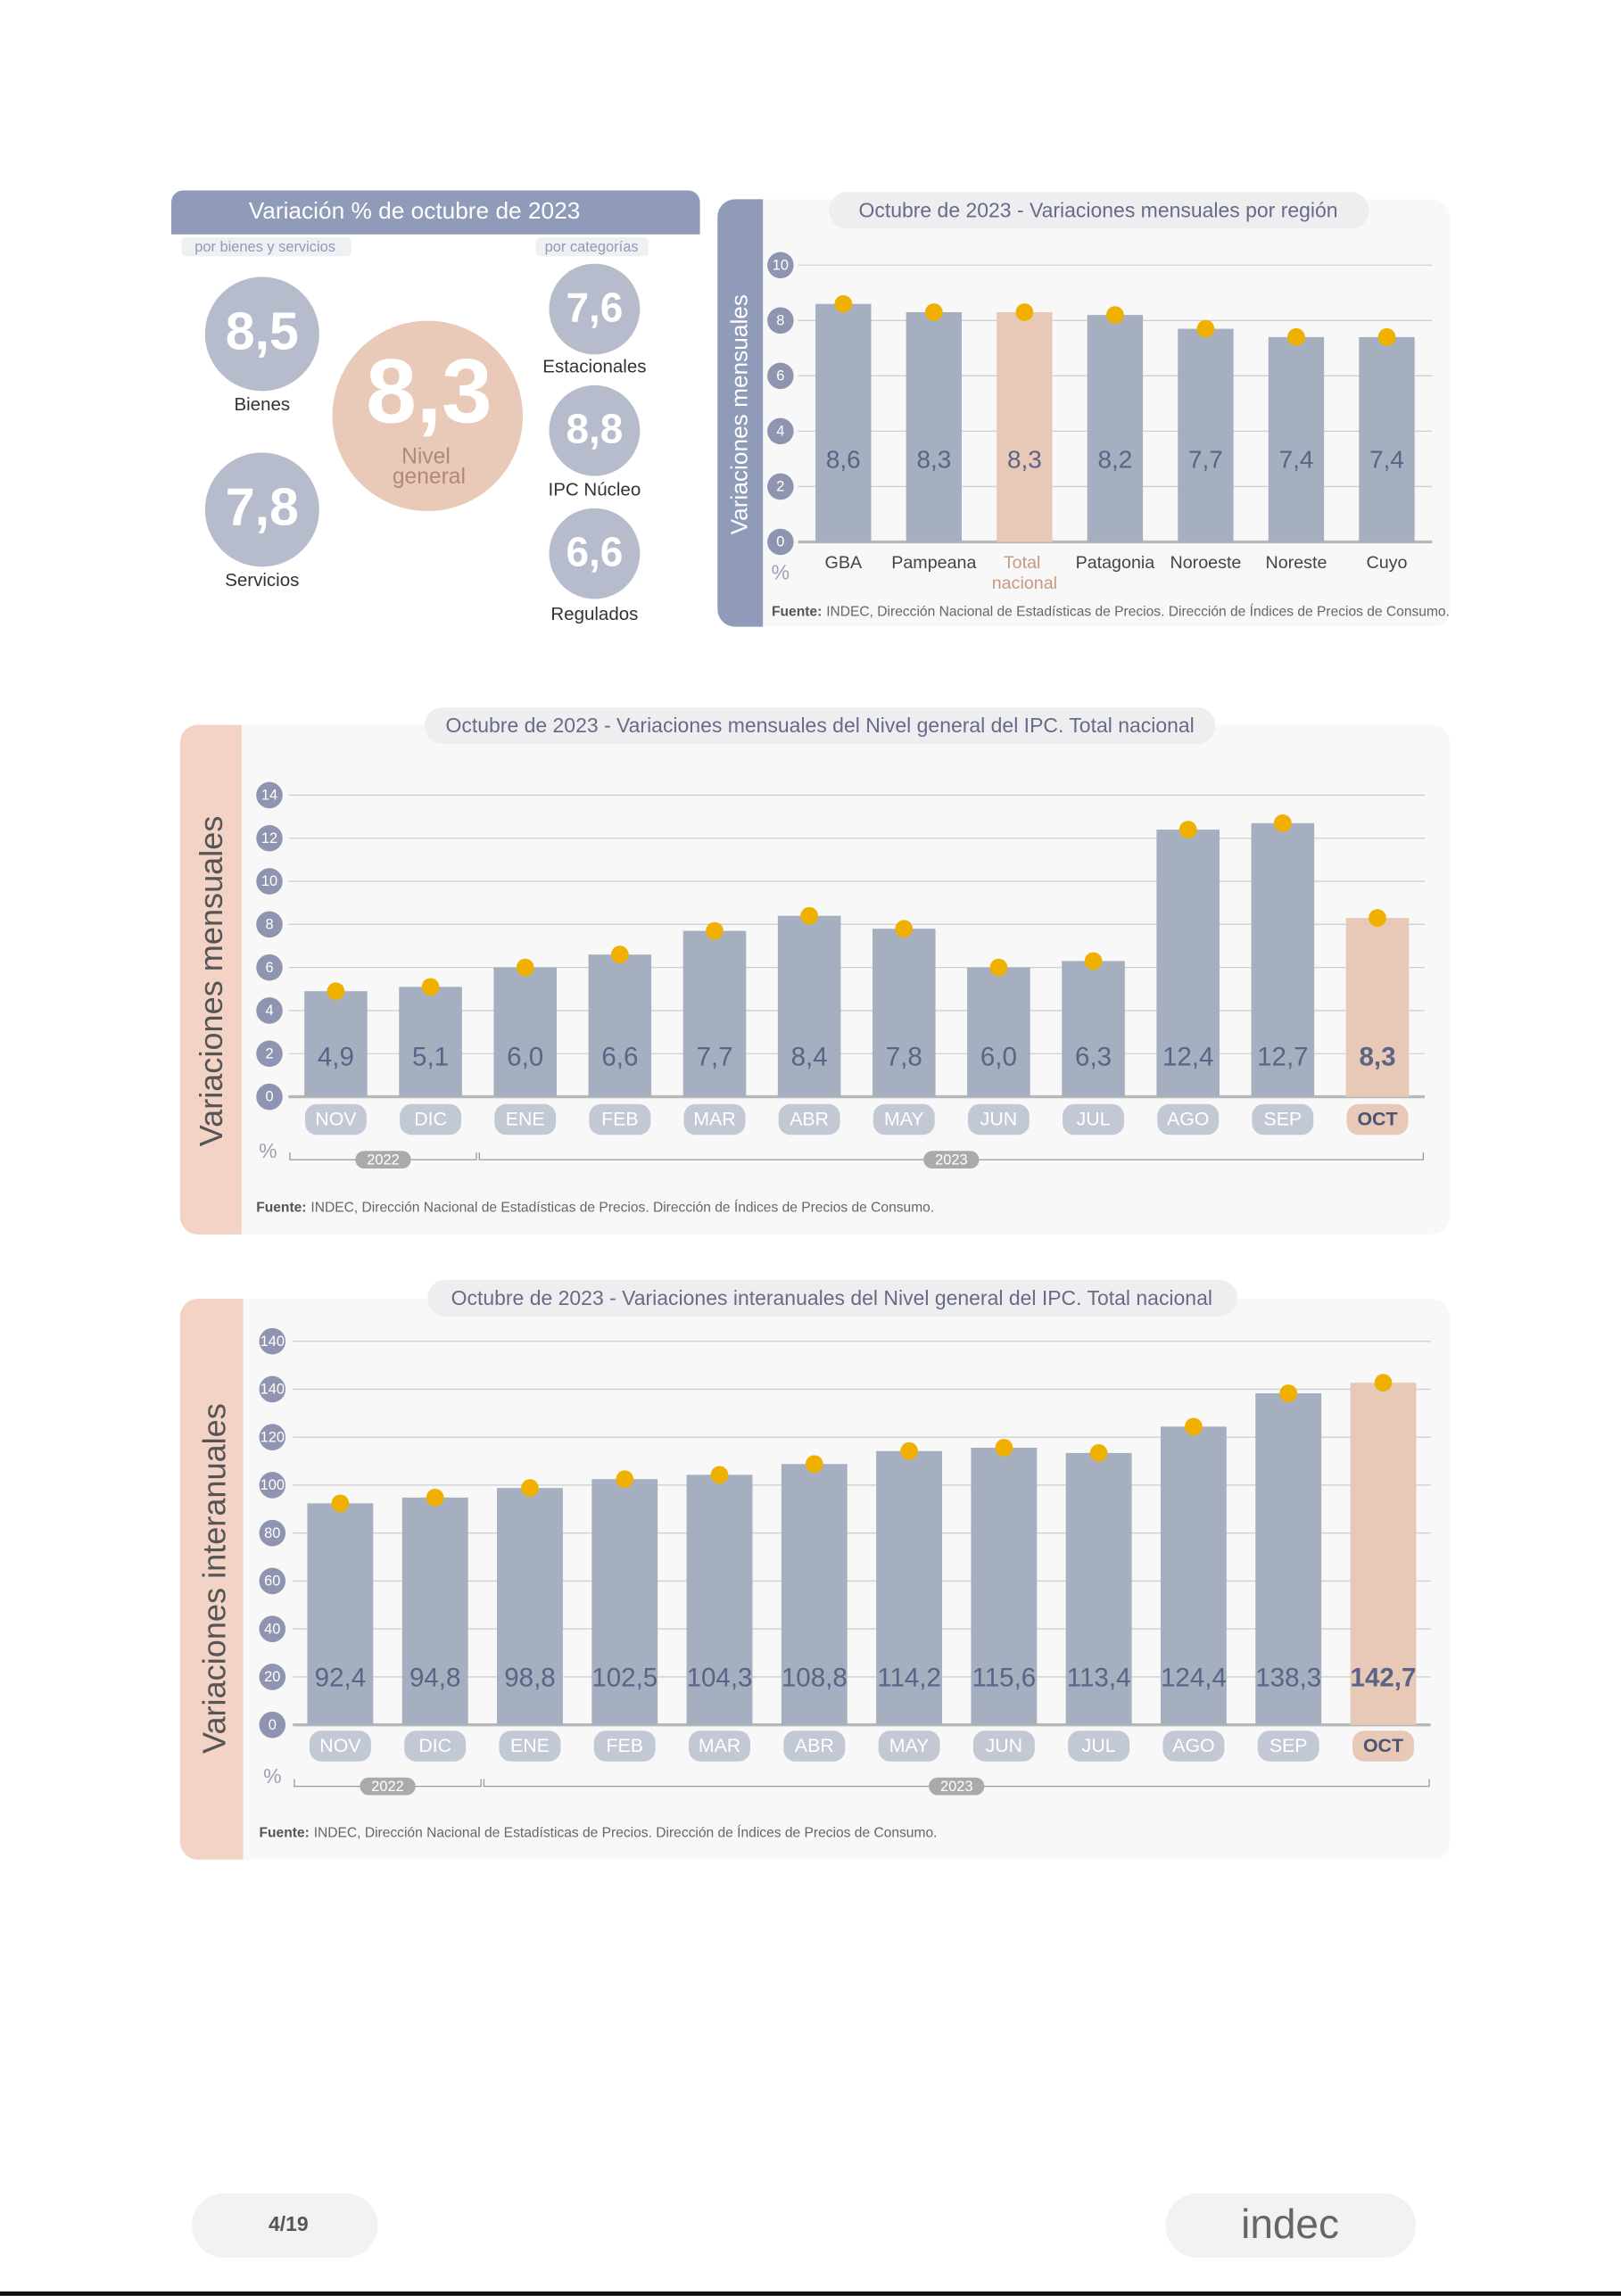 Image resolution: width=1621 pixels, height=2296 pixels. Describe the element at coordinates (815, 1678) in the screenshot. I see `value-label: 108,8` at that location.